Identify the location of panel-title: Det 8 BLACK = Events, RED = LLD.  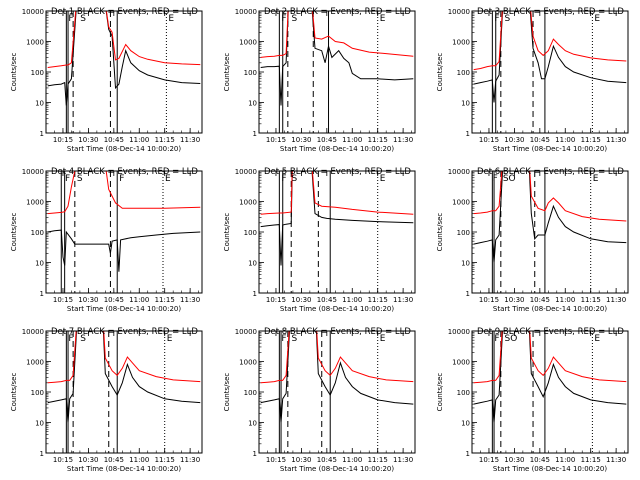
(337, 332).